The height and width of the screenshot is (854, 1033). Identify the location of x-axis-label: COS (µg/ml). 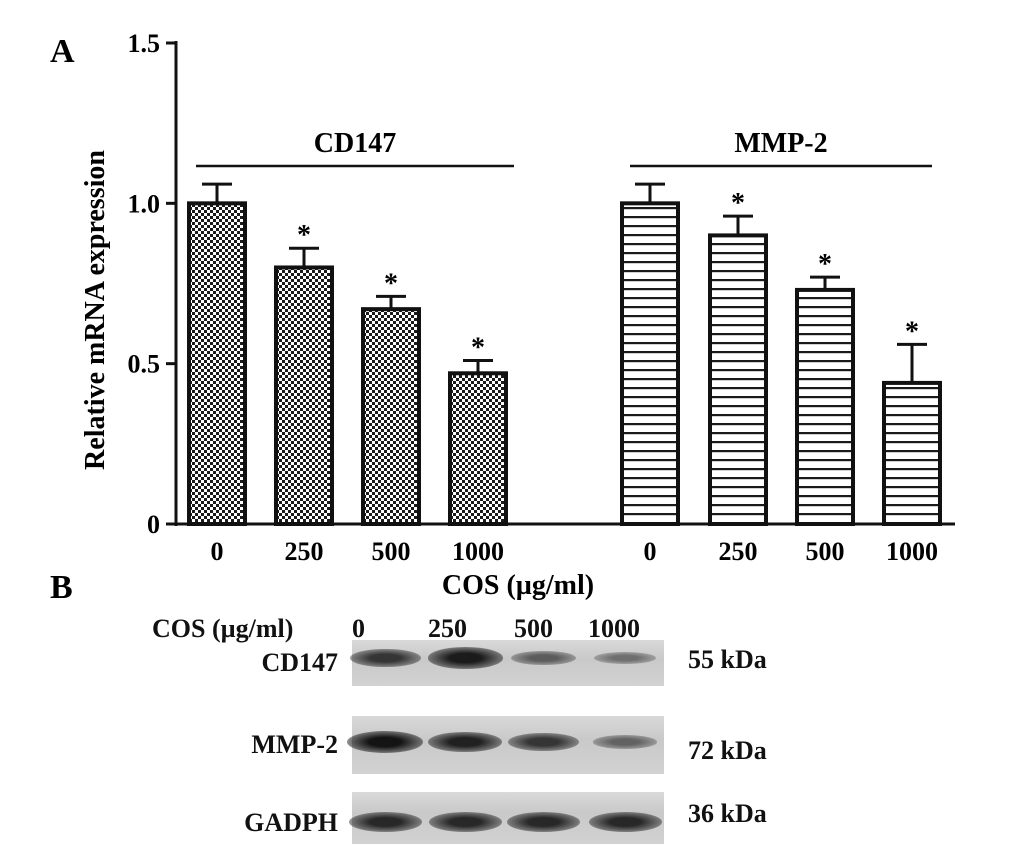
(518, 585).